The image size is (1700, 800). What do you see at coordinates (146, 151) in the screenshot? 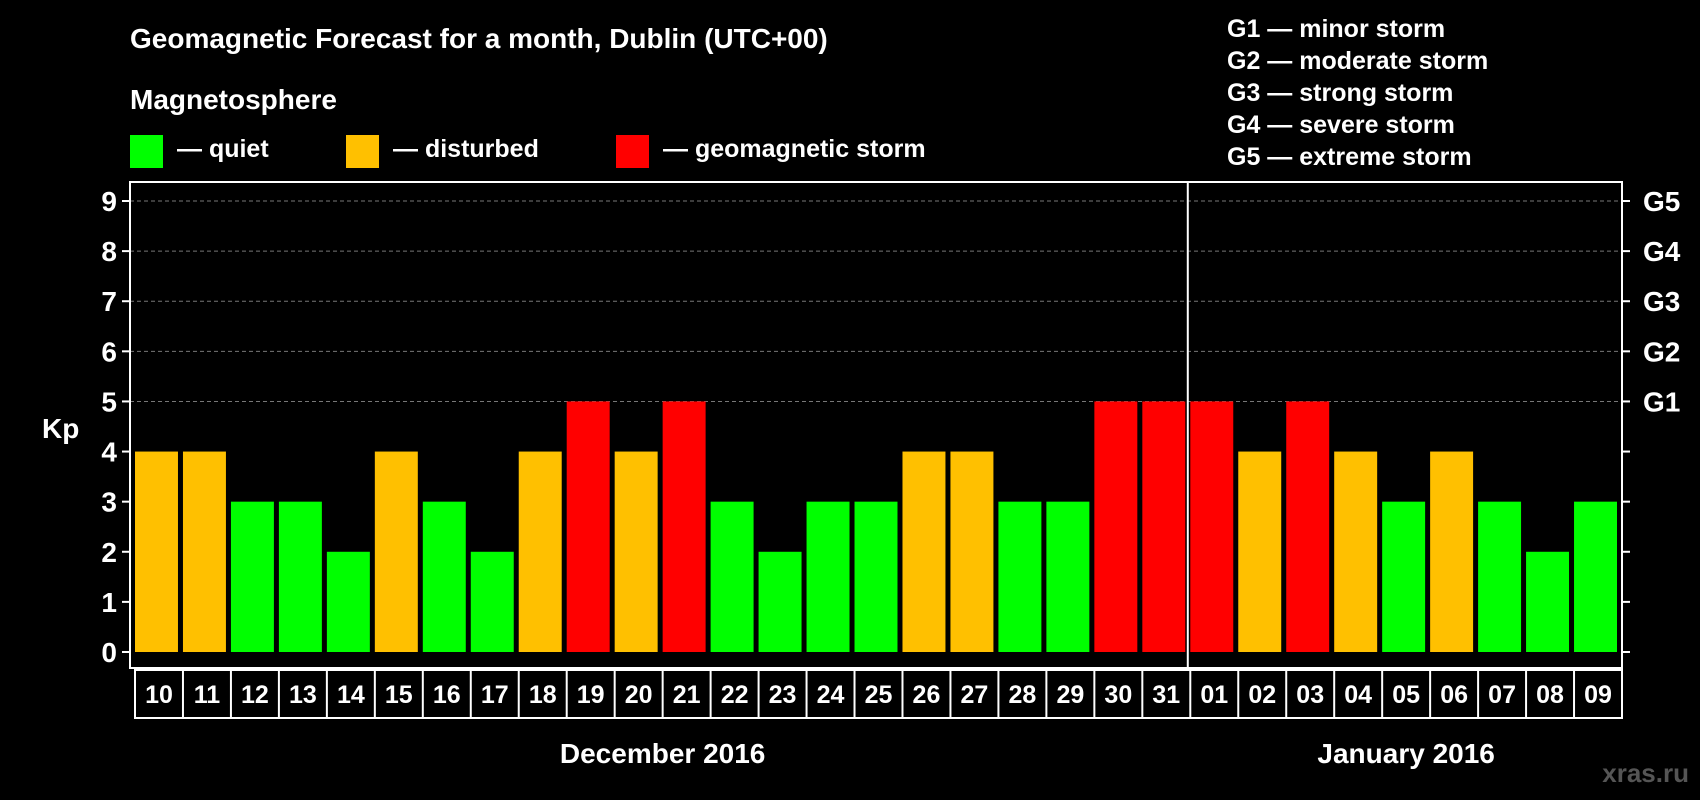
I see `legend-swatch-quiet` at bounding box center [146, 151].